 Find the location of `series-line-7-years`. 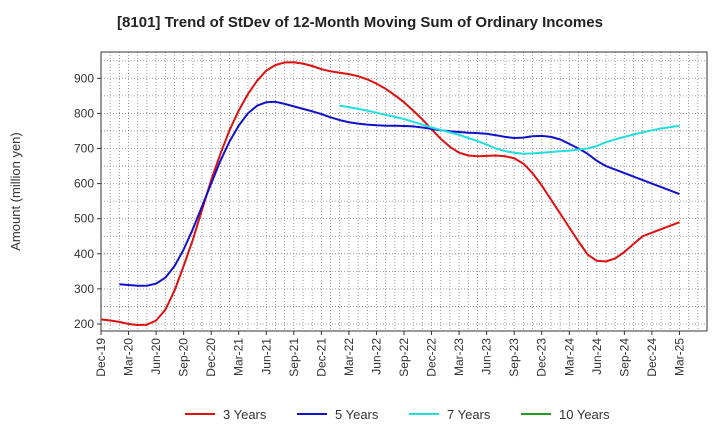

series-line-7-years is located at coordinates (509, 129).